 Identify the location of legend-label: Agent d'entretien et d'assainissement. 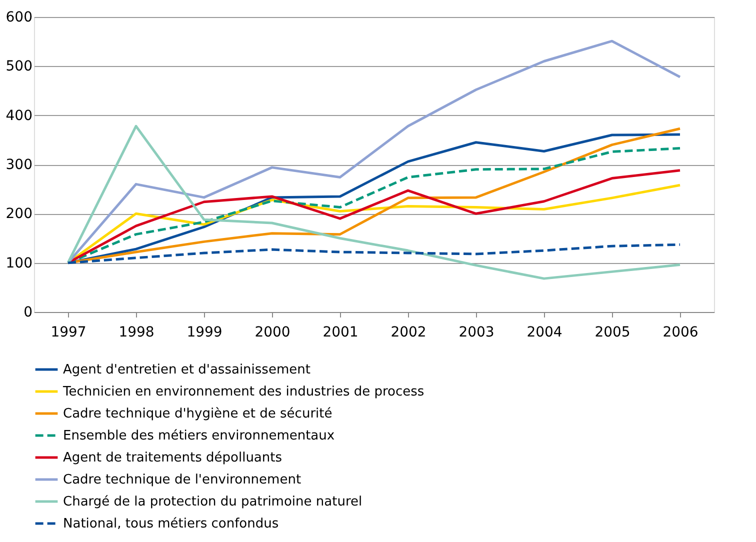
(186, 370).